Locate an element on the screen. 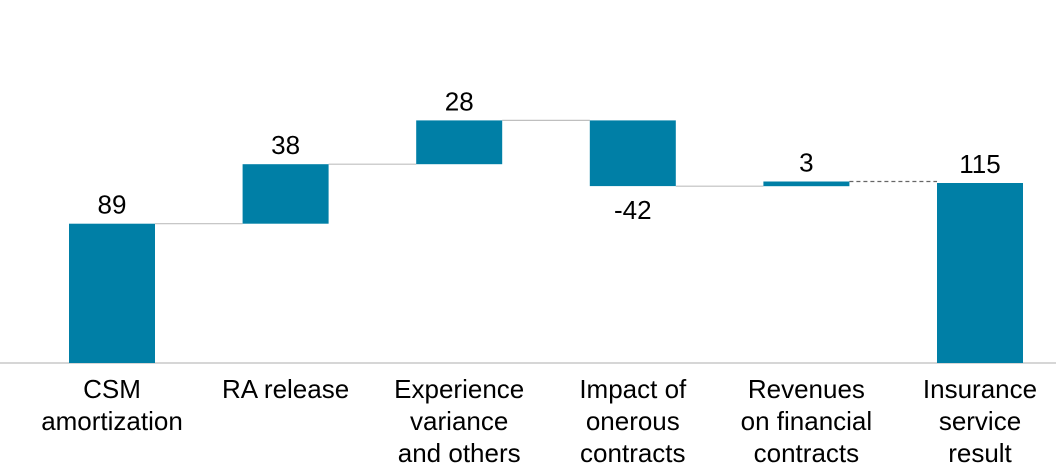 This screenshot has height=474, width=1056. category-label-line: and others is located at coordinates (459, 453).